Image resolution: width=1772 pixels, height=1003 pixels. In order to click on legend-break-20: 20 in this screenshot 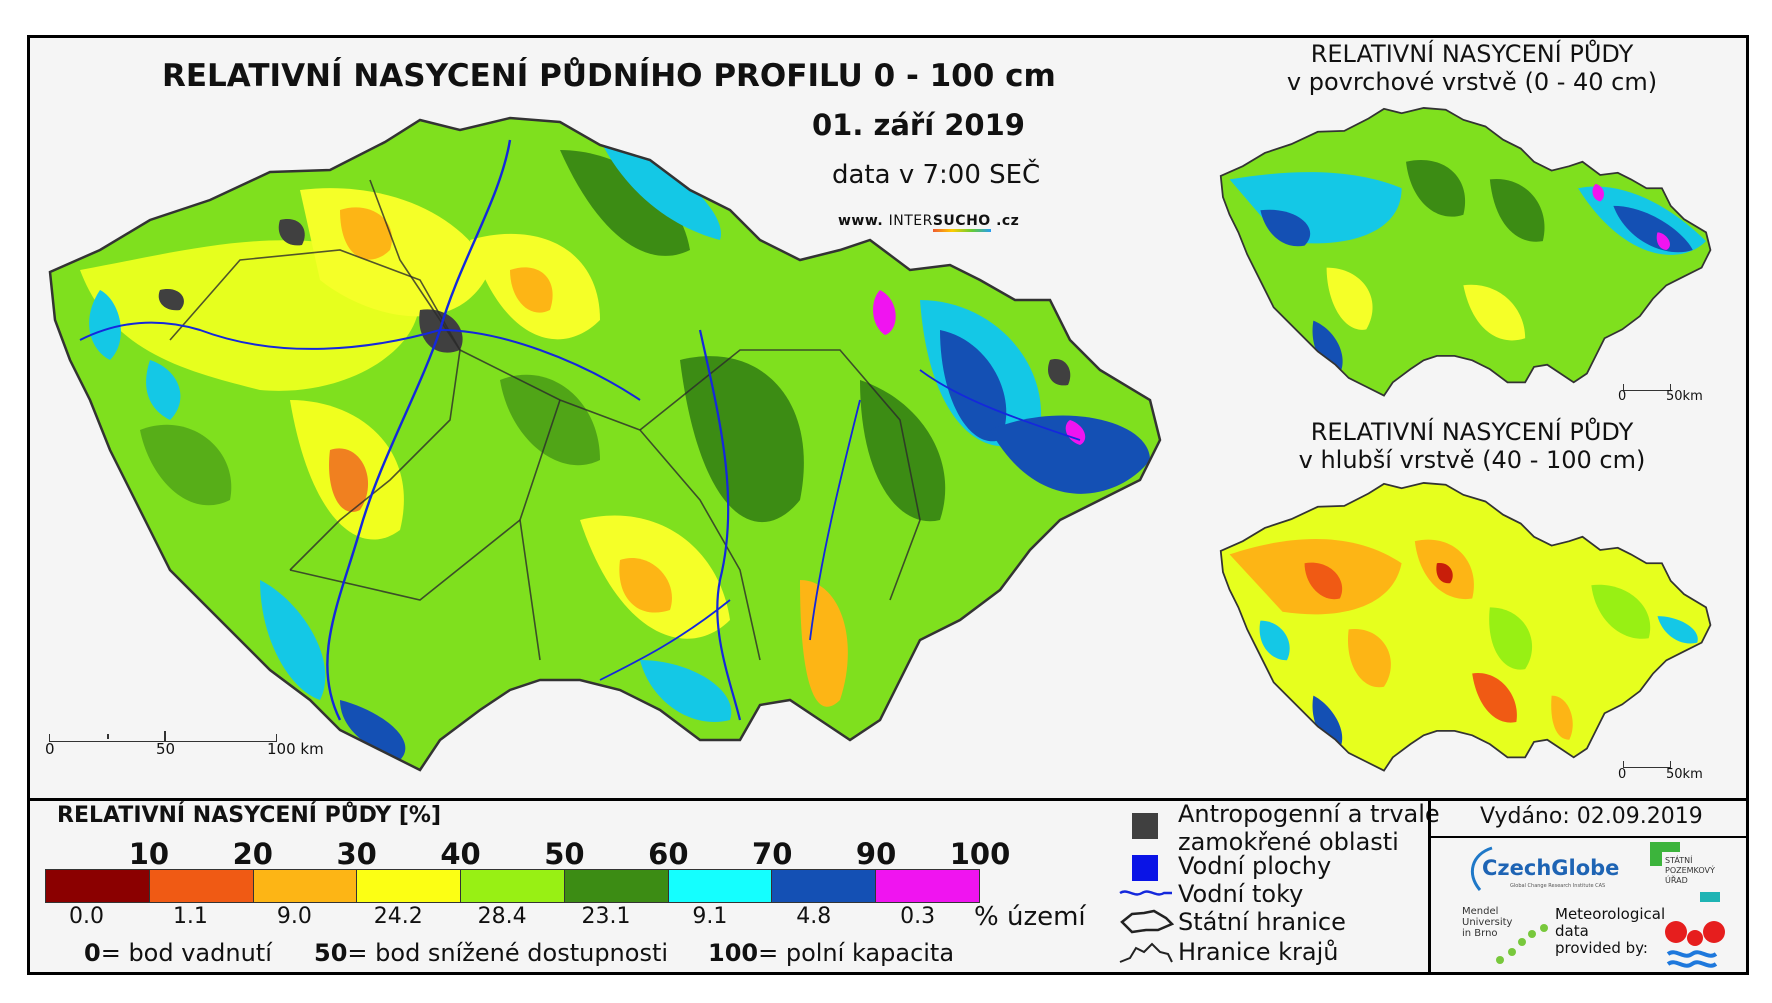, I will do `click(252, 854)`.